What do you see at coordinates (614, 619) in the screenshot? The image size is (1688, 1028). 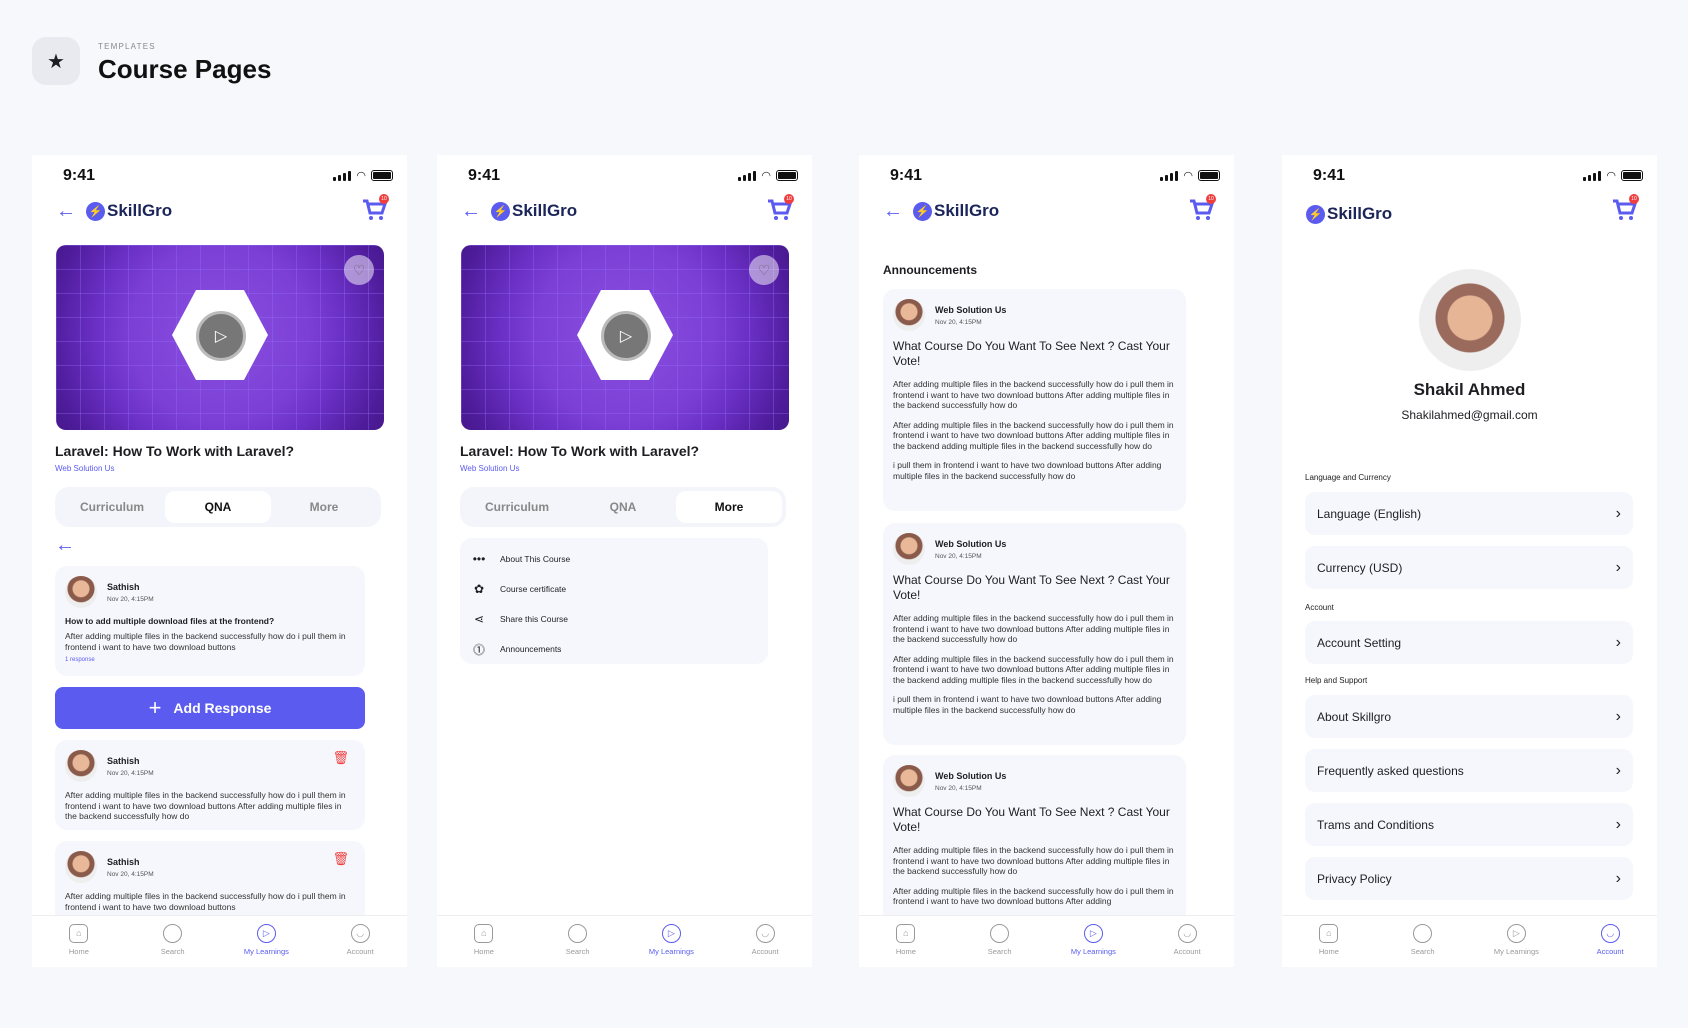 I see `menu-item-share: ⋖ Share this Course` at bounding box center [614, 619].